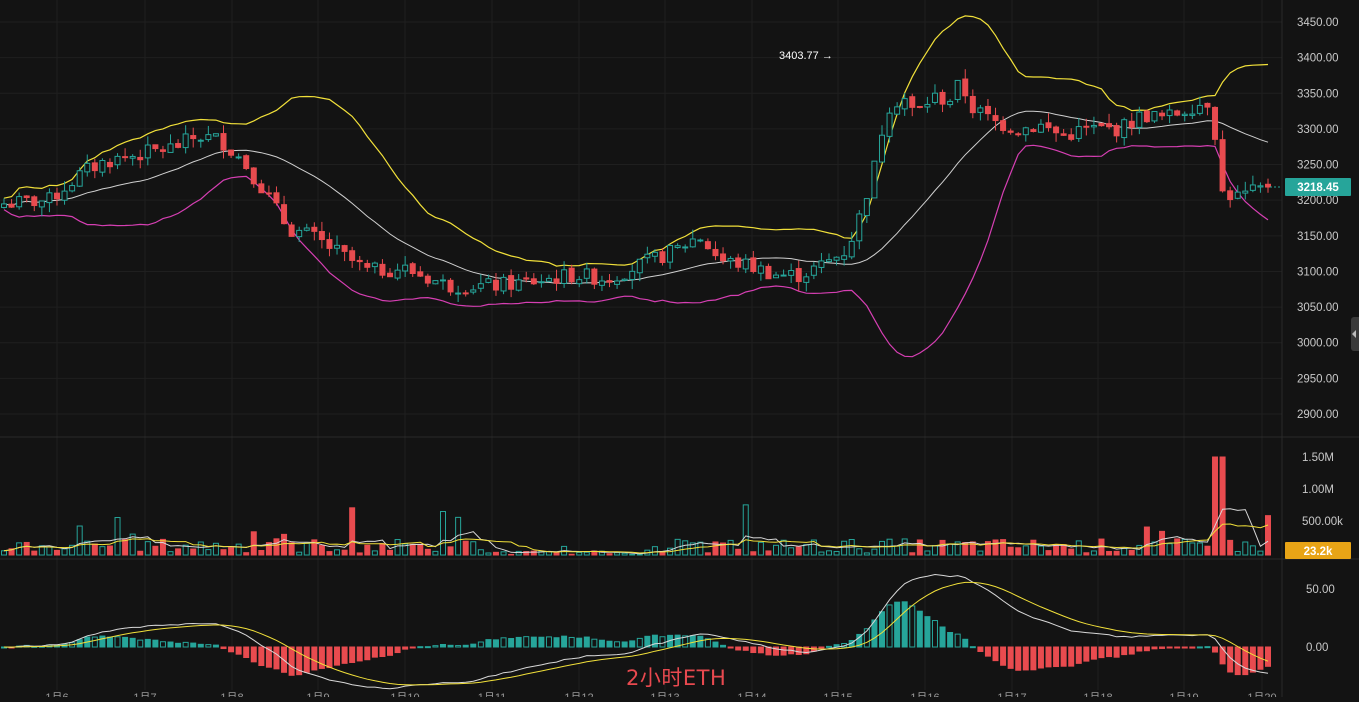 This screenshot has width=1359, height=702. Describe the element at coordinates (924, 694) in the screenshot. I see `date-label: 1月16` at that location.